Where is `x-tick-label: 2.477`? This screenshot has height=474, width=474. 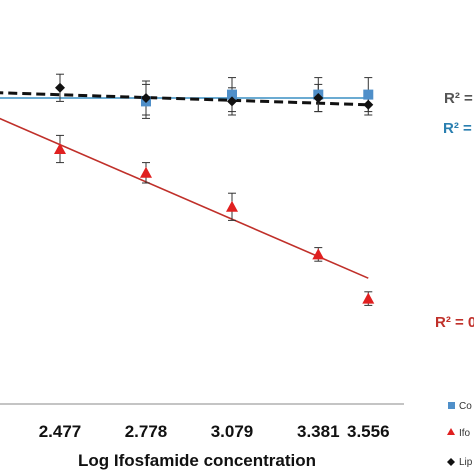
x-tick-label: 2.477 is located at coordinates (60, 431).